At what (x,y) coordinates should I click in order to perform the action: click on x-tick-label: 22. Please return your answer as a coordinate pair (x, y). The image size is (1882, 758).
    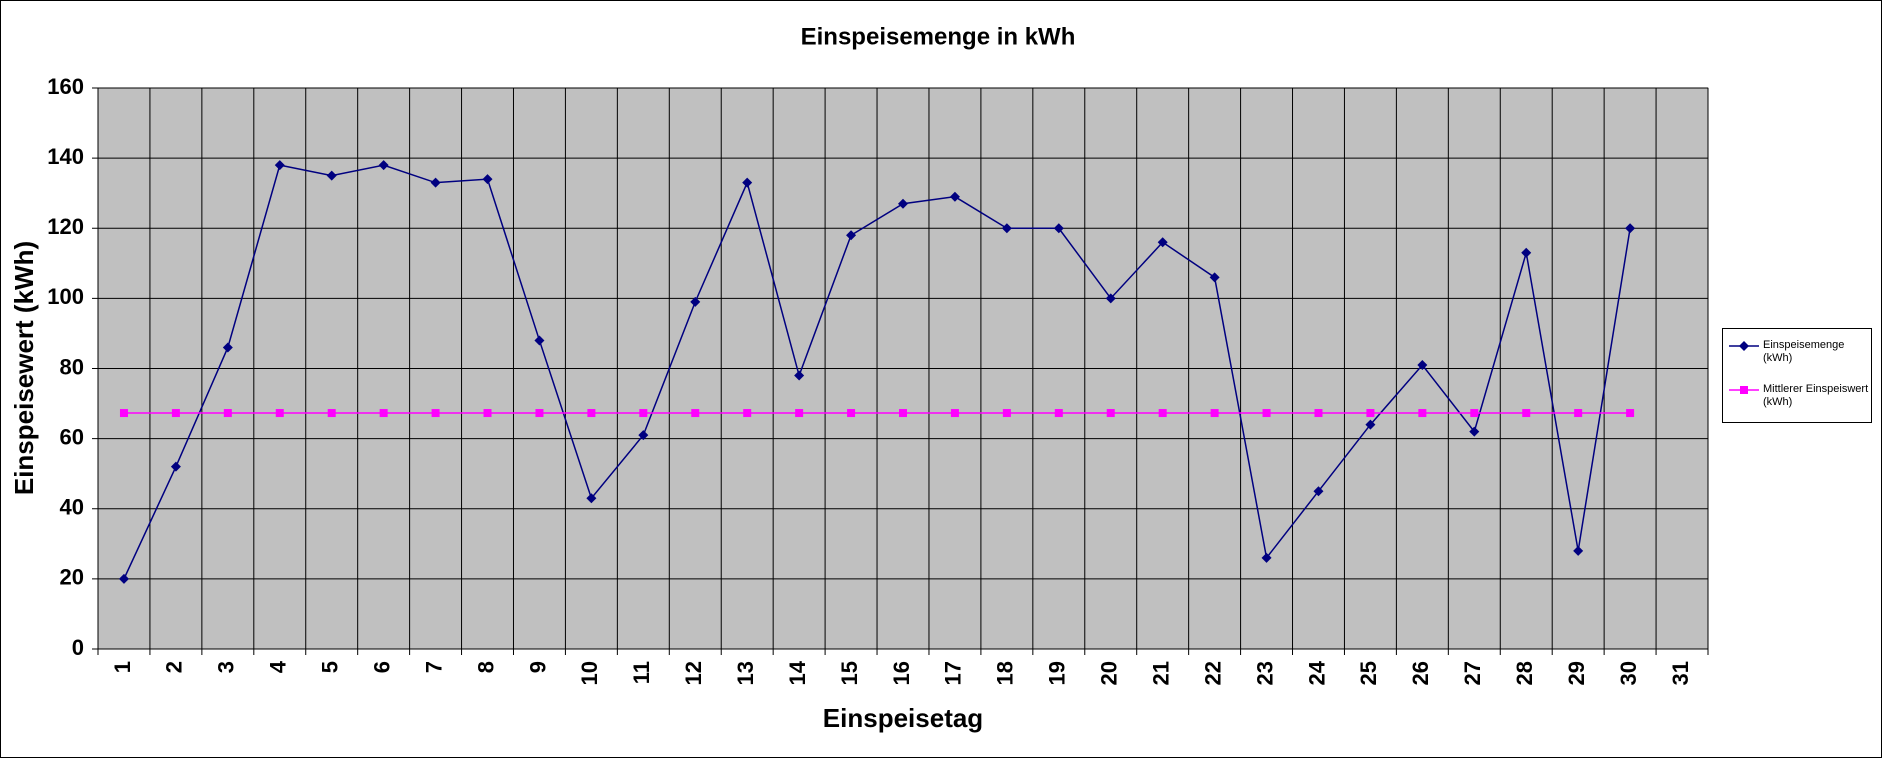
    Looking at the image, I should click on (1212, 673).